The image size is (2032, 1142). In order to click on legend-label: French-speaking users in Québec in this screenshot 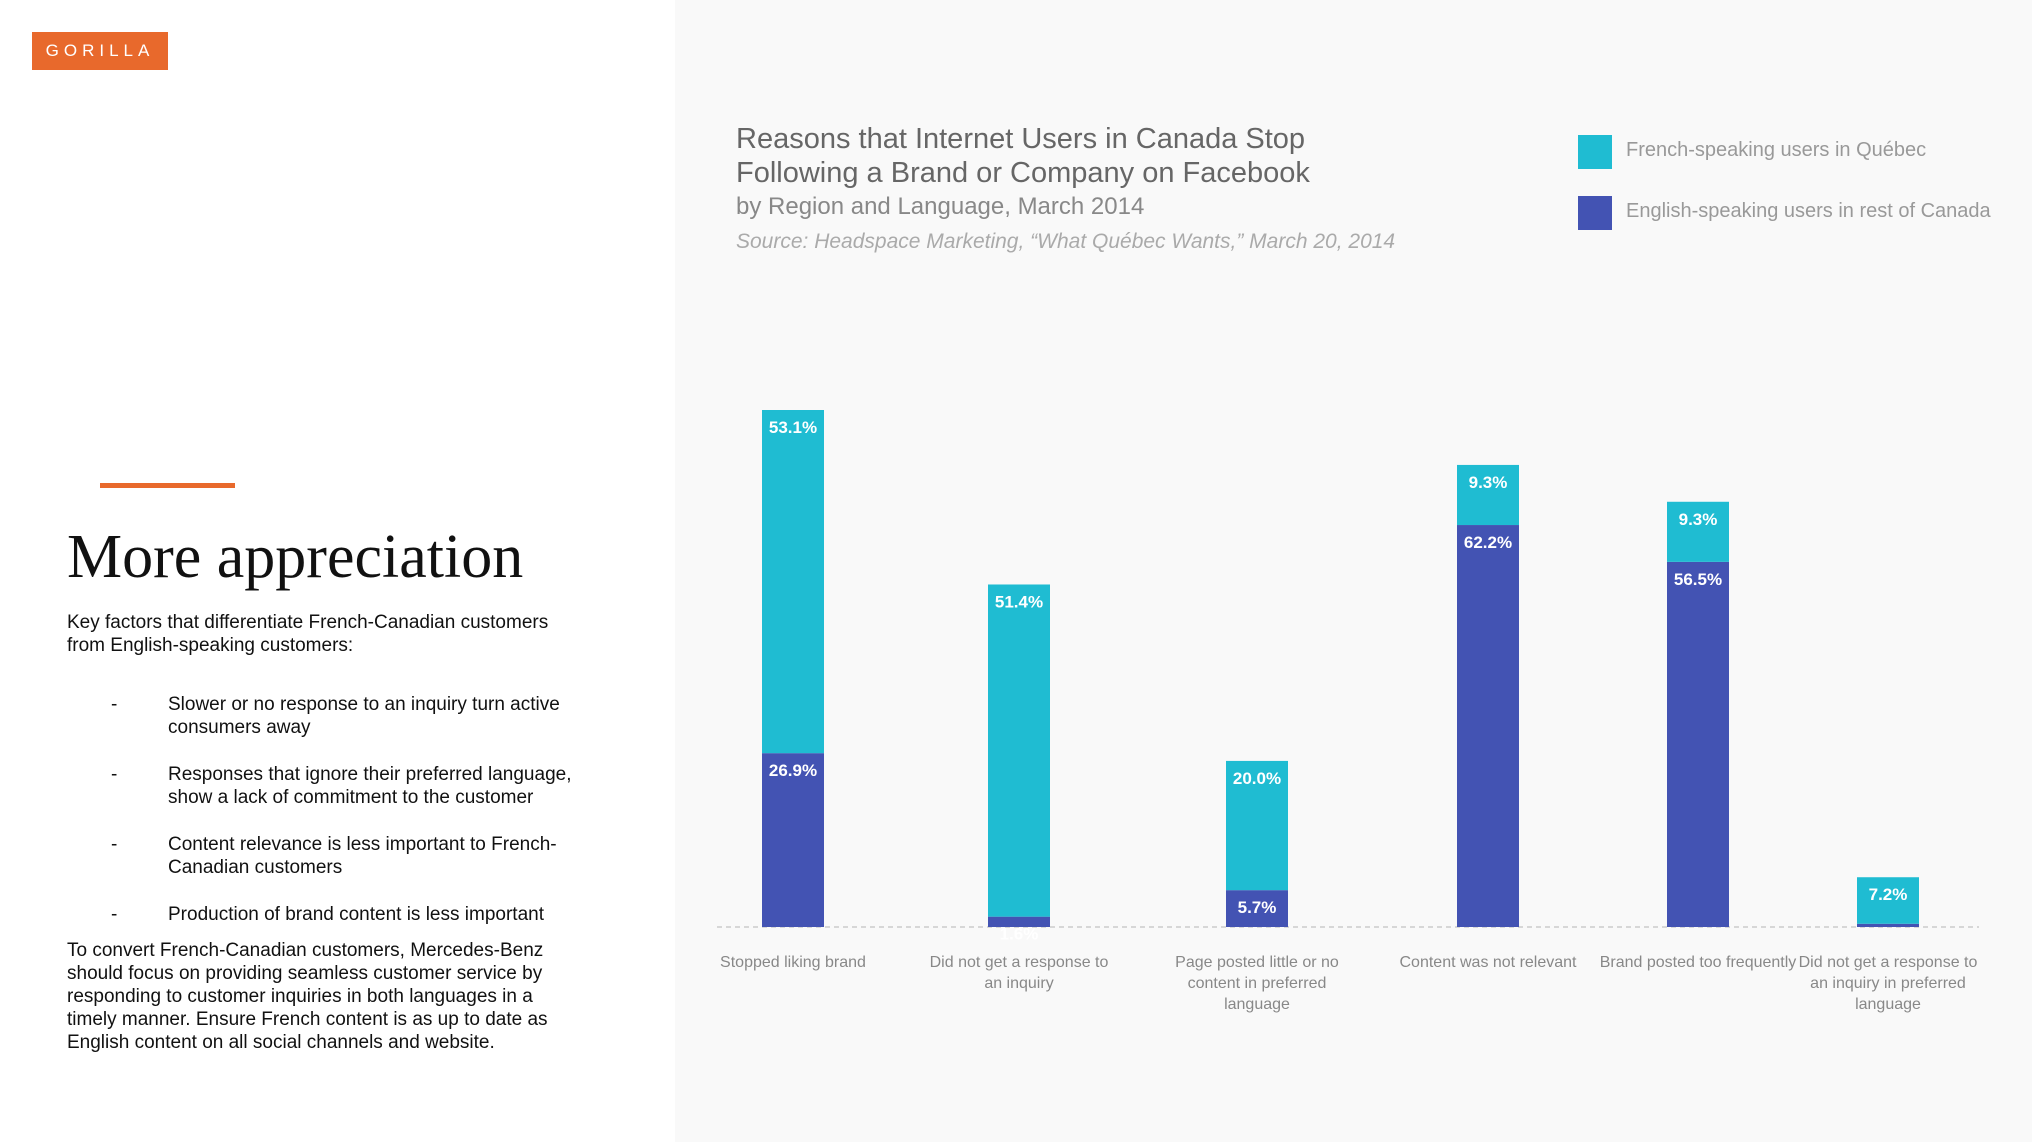, I will do `click(1776, 150)`.